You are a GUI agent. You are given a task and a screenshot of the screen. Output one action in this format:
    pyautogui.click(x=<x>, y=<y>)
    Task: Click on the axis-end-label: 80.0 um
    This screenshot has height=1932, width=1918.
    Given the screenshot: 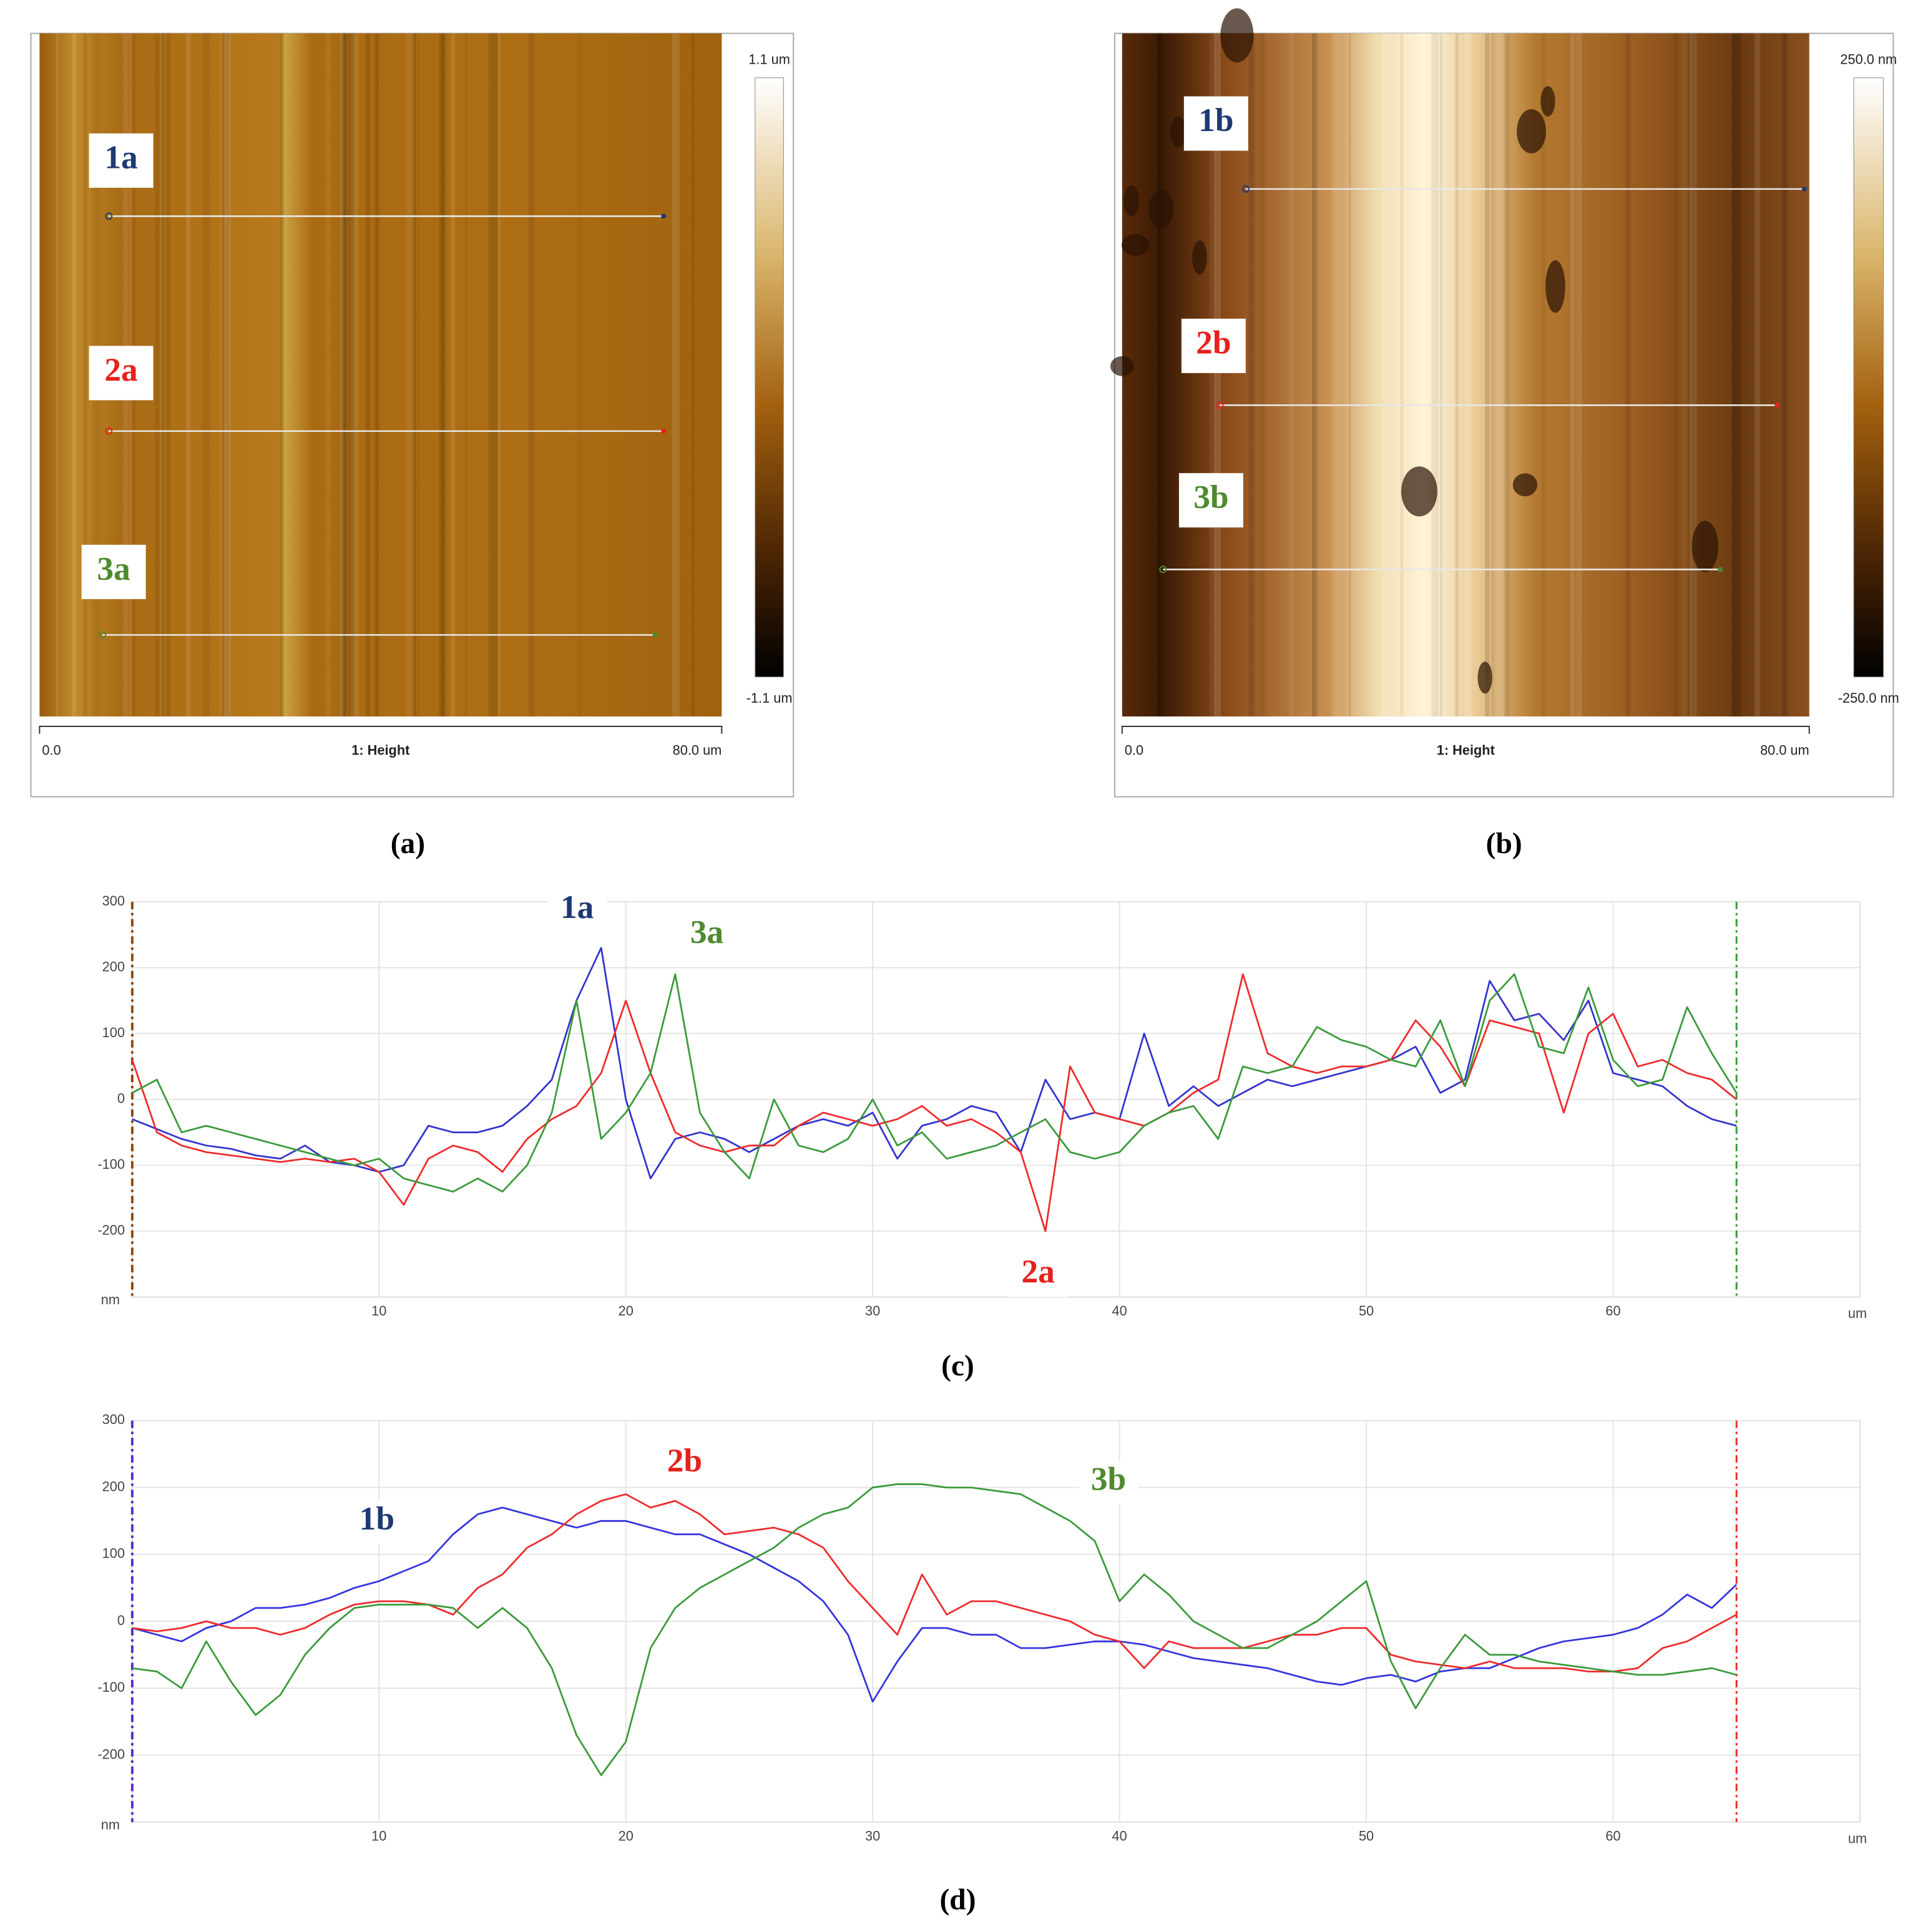 What is the action you would take?
    pyautogui.click(x=697, y=750)
    